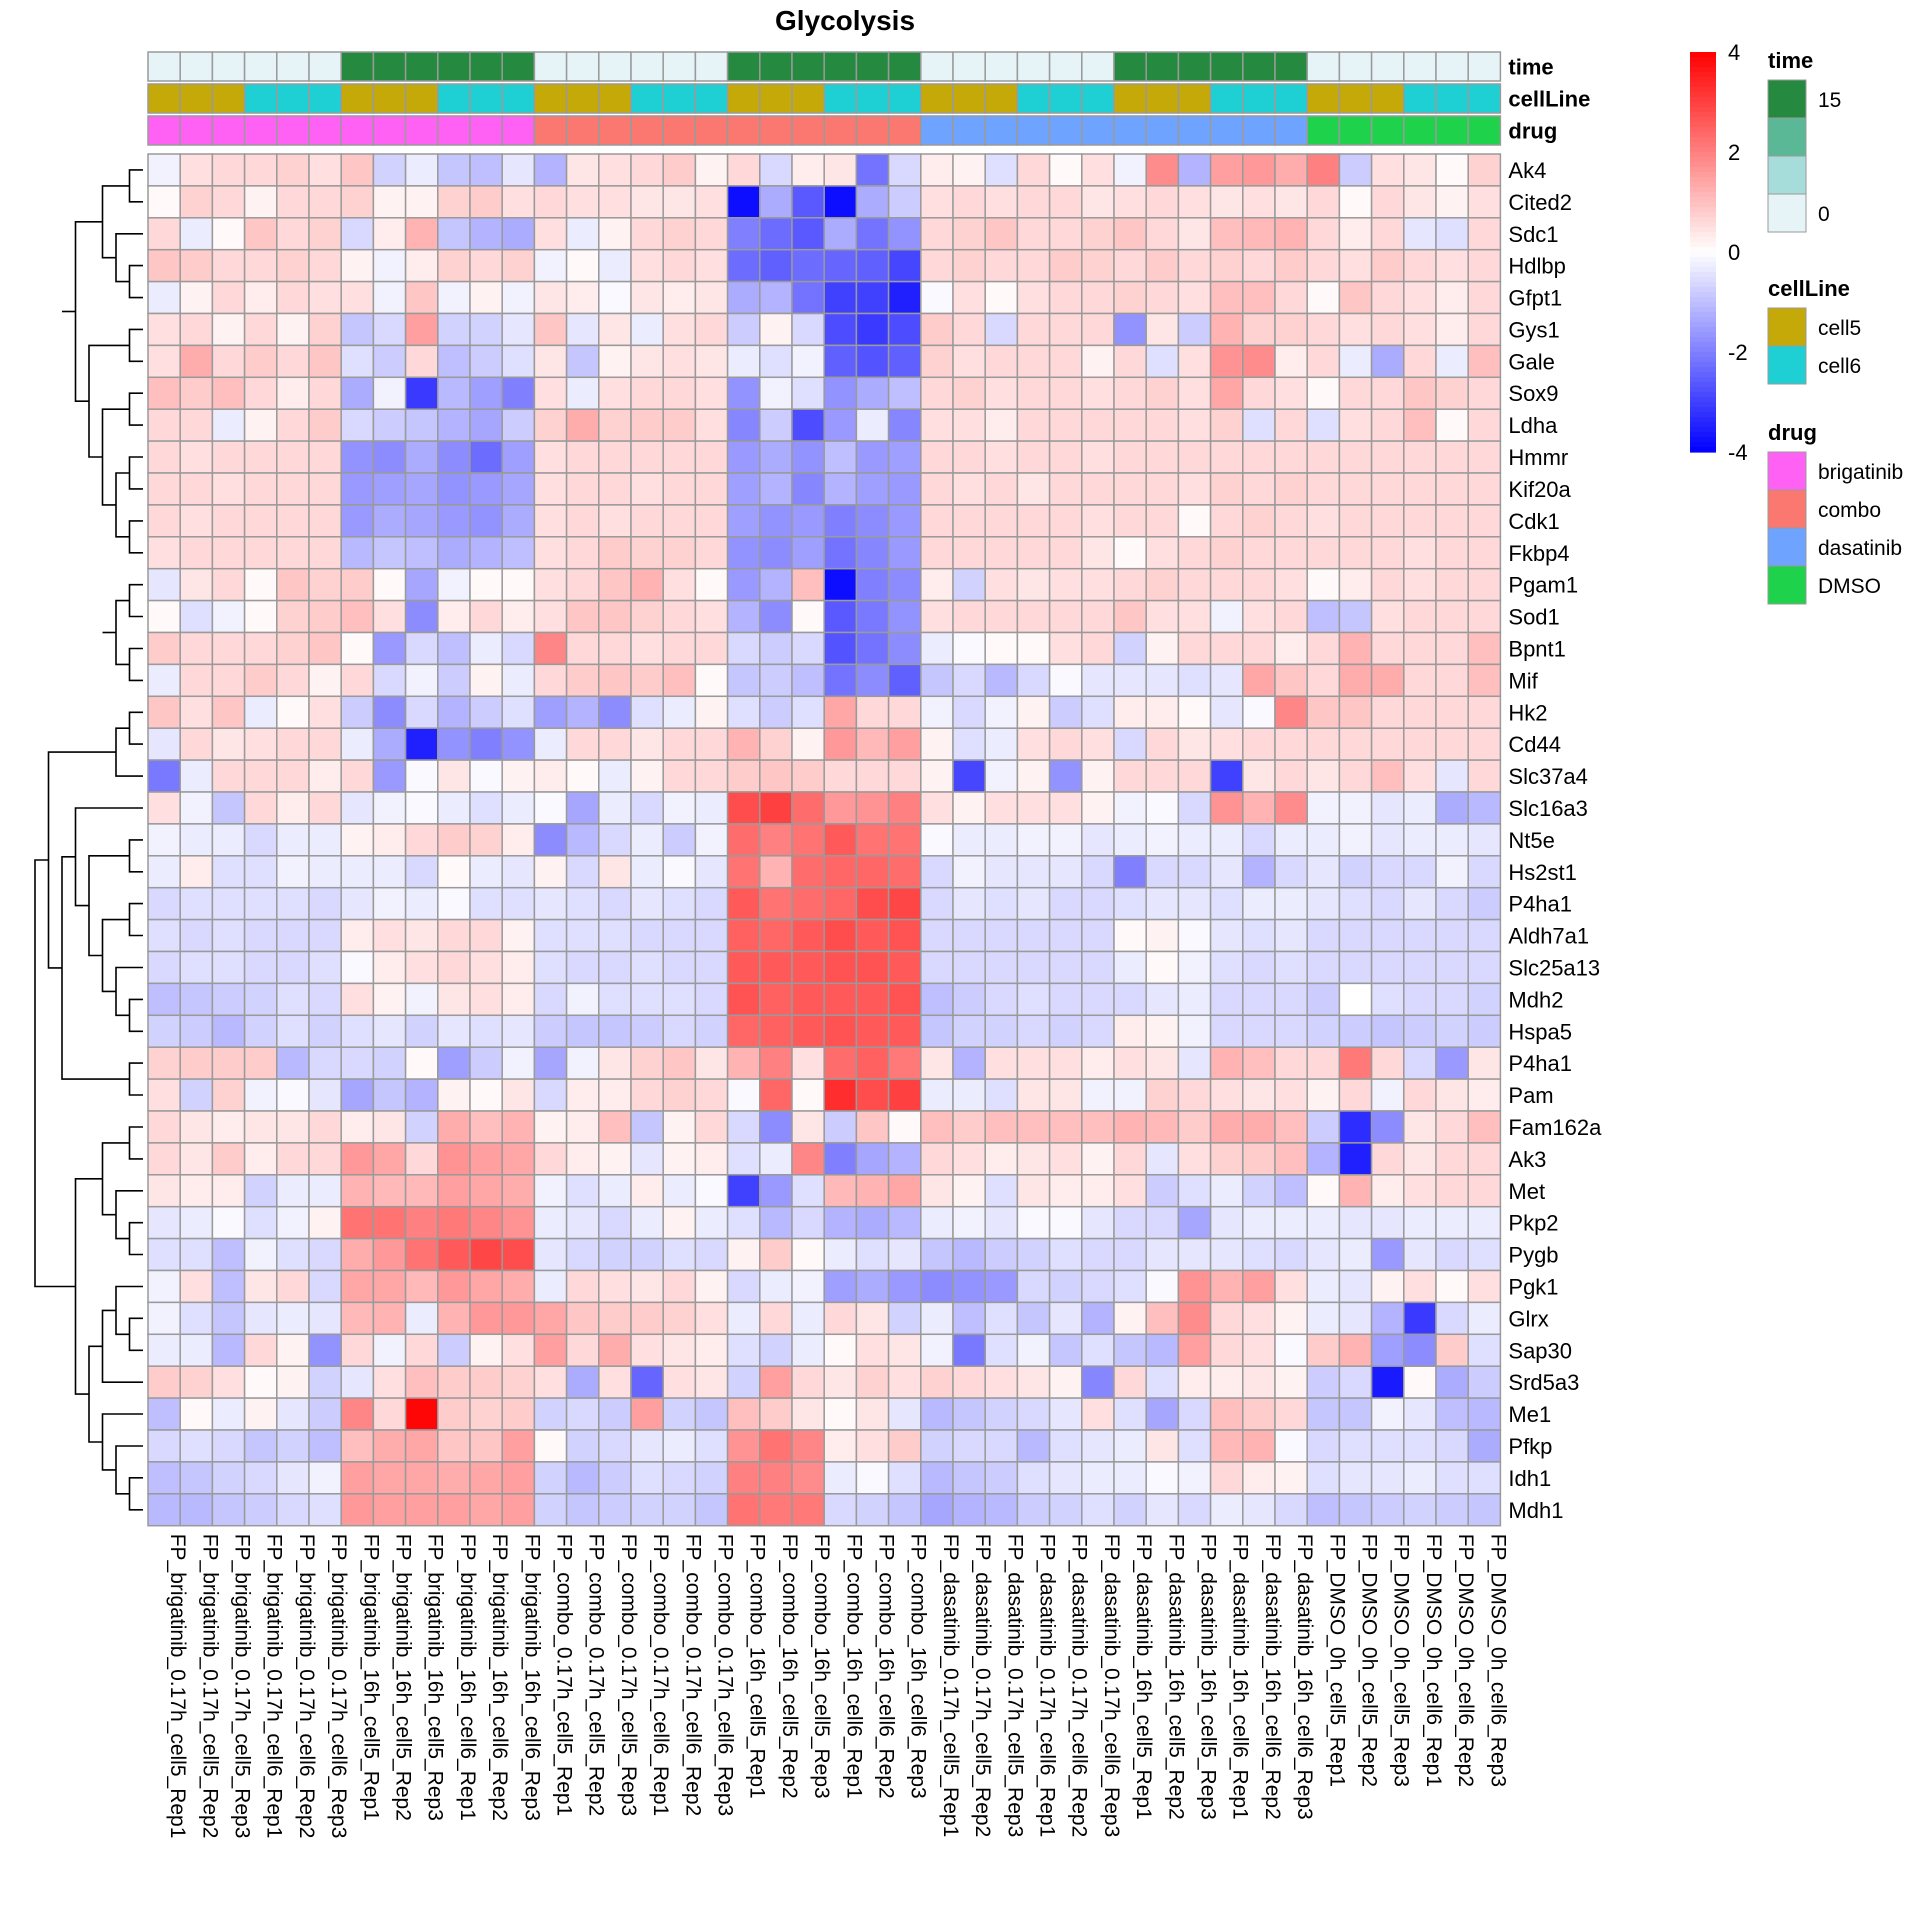  What do you see at coordinates (1824, 214) in the screenshot?
I see `legend-time-label: 0` at bounding box center [1824, 214].